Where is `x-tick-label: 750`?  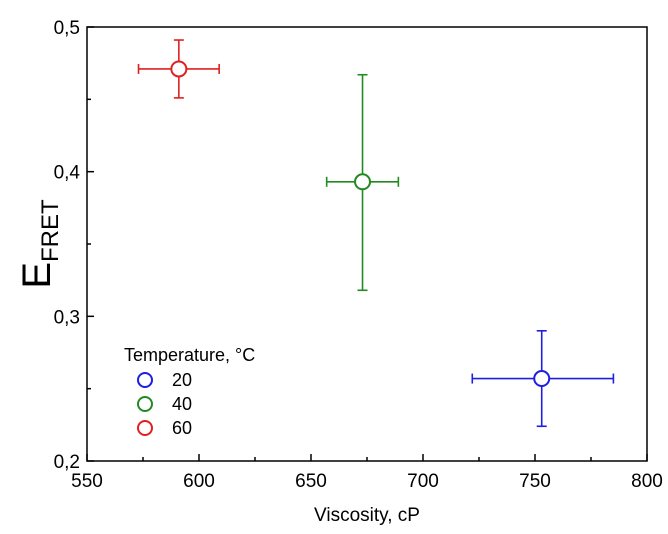
x-tick-label: 750 is located at coordinates (535, 481).